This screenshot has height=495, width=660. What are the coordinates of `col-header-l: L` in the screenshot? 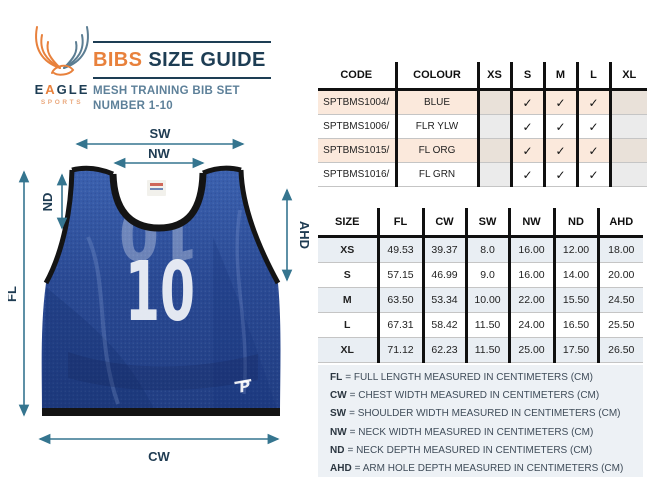 It's located at (592, 76).